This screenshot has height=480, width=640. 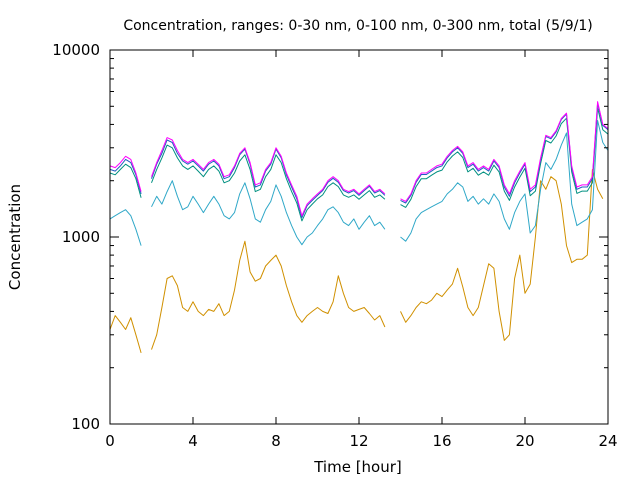 What do you see at coordinates (81, 237) in the screenshot?
I see `y-tick-label: 1000` at bounding box center [81, 237].